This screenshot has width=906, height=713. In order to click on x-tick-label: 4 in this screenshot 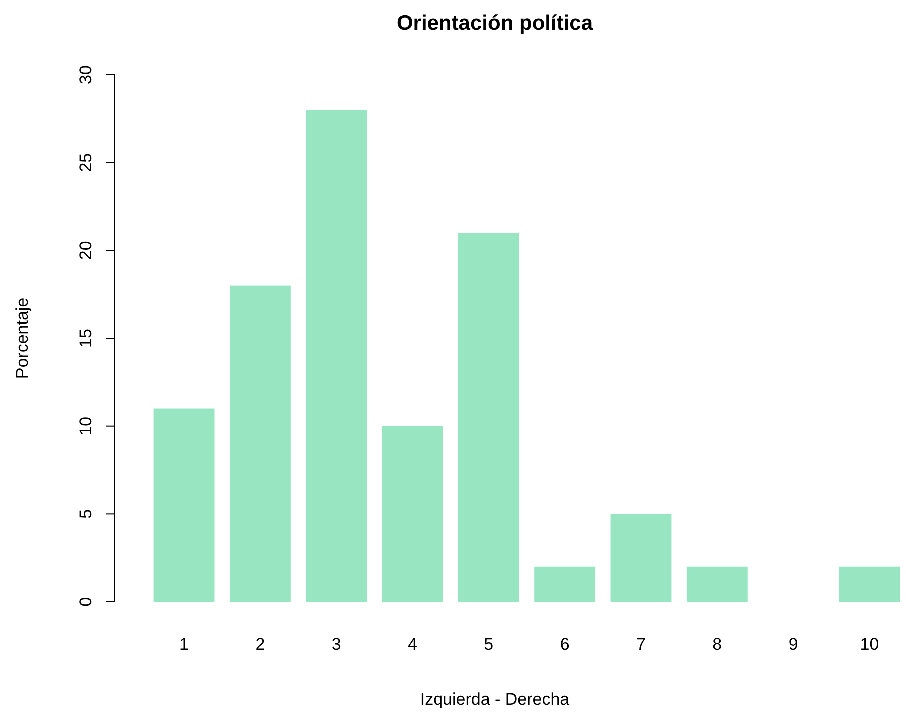, I will do `click(413, 644)`.